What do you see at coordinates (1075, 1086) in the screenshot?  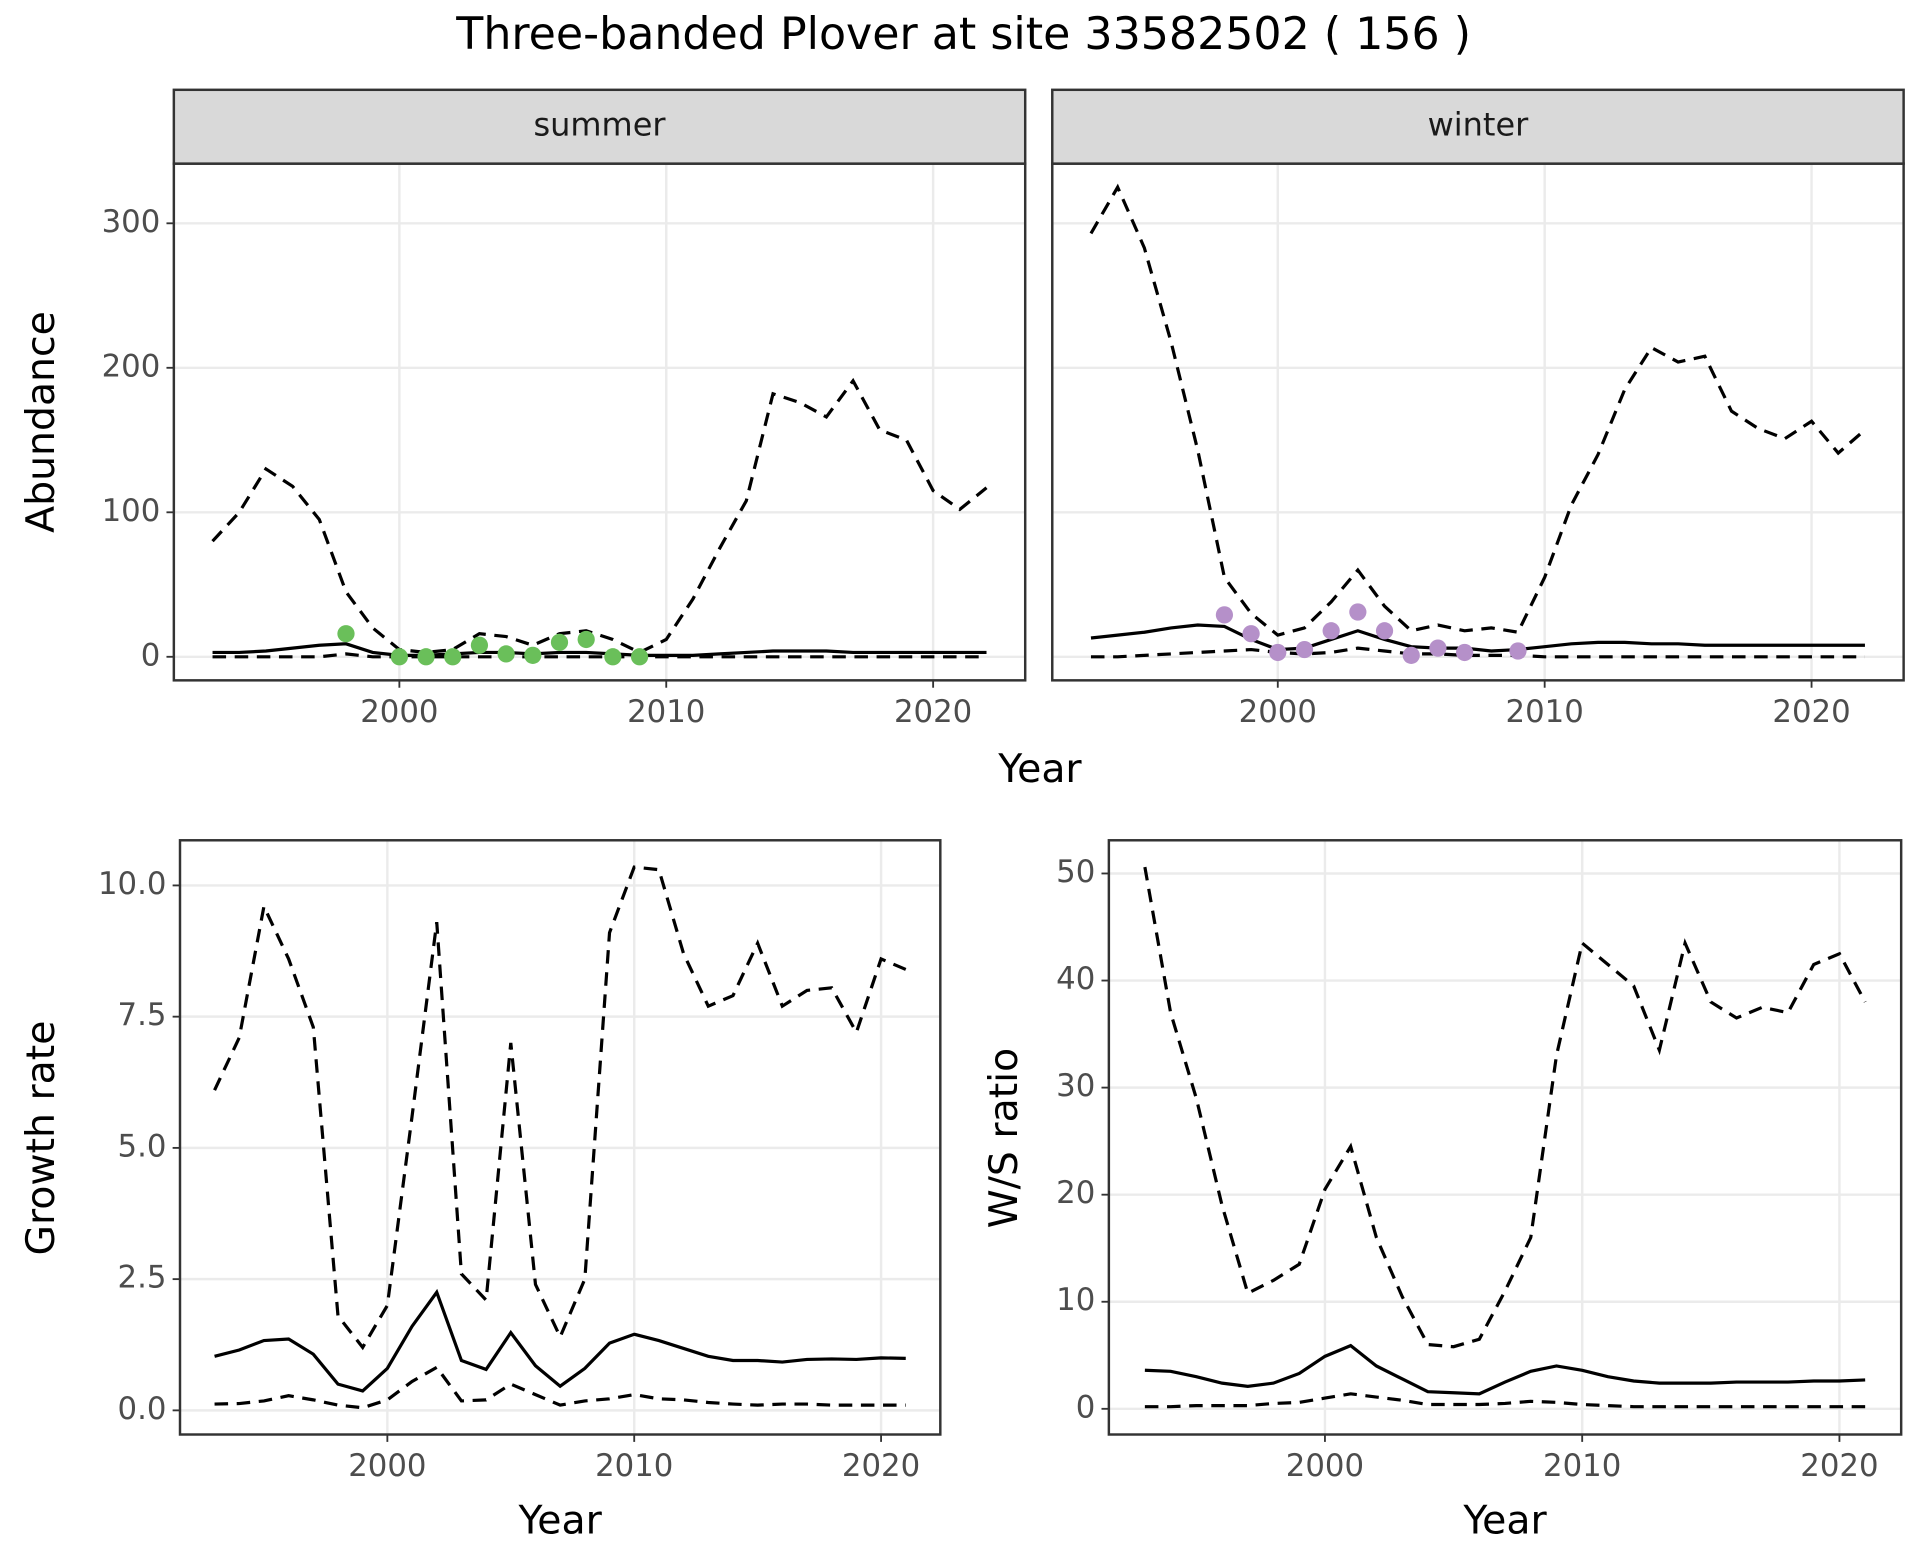 I see `y-tick-label: 30` at bounding box center [1075, 1086].